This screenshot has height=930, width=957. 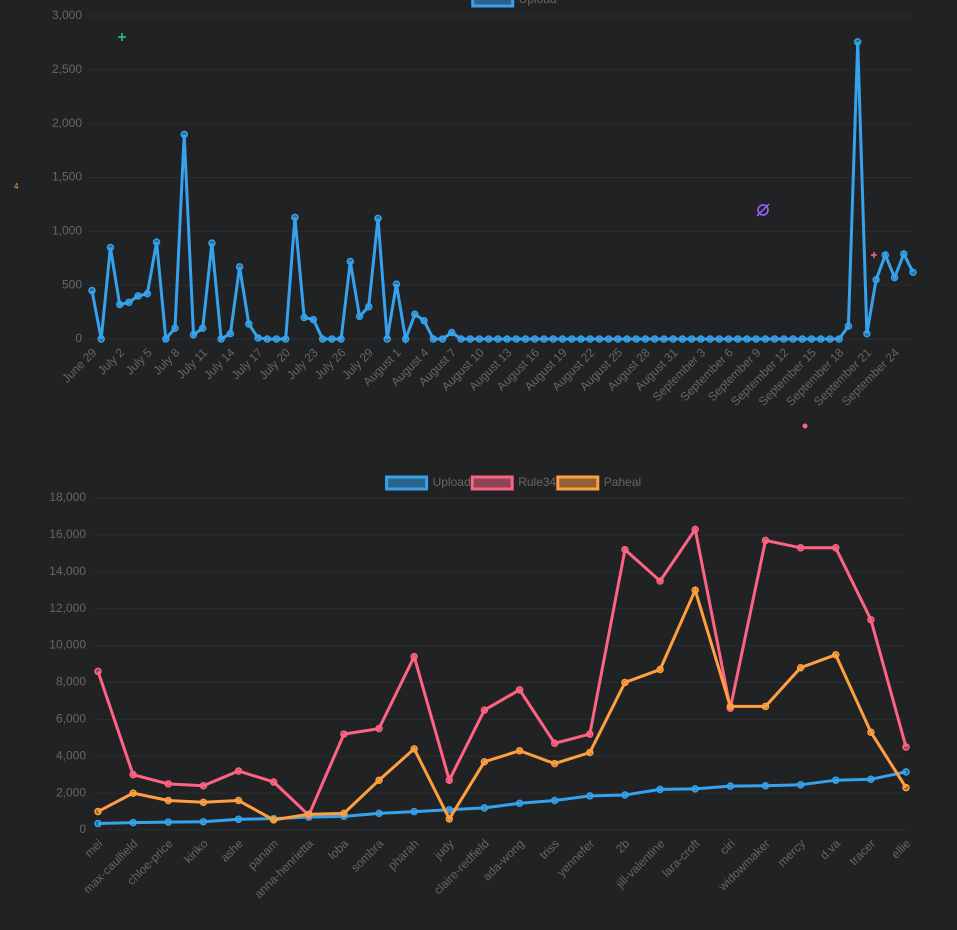 What do you see at coordinates (502, 797) in the screenshot?
I see `series-line` at bounding box center [502, 797].